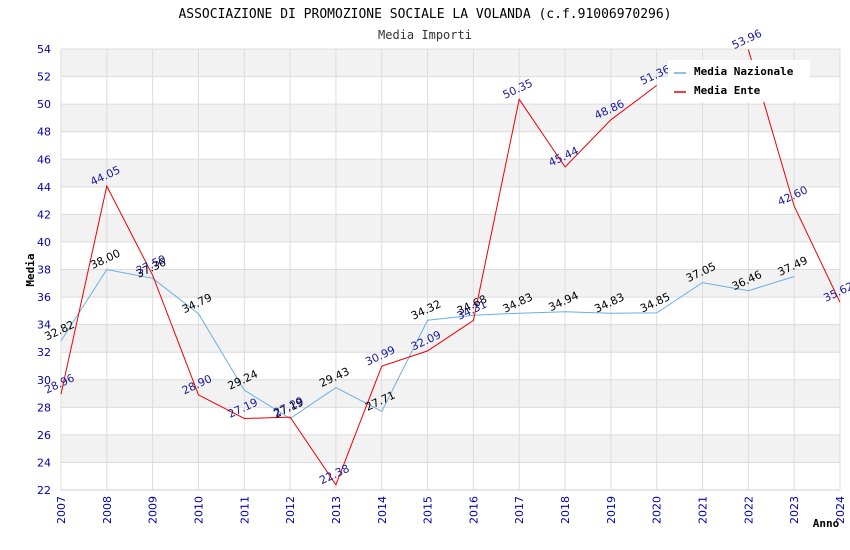  Describe the element at coordinates (748, 510) in the screenshot. I see `x-tick-label: 2022` at that location.